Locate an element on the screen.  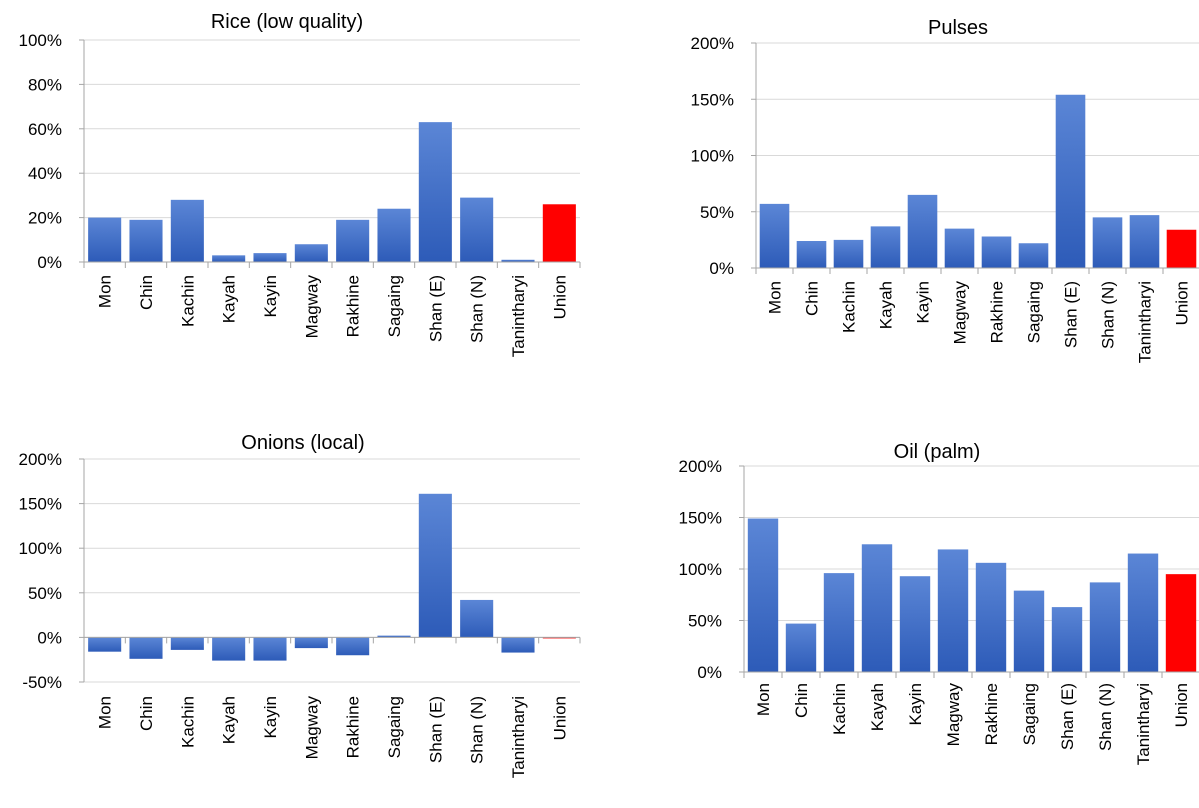
chart-title: Rice (low quality) is located at coordinates (287, 22).